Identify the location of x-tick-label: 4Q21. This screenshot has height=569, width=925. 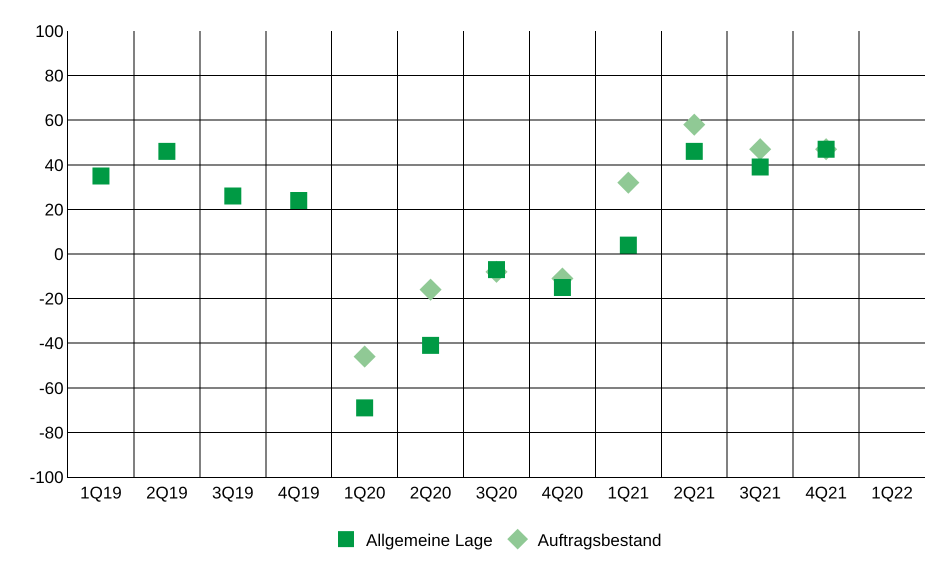
(826, 492).